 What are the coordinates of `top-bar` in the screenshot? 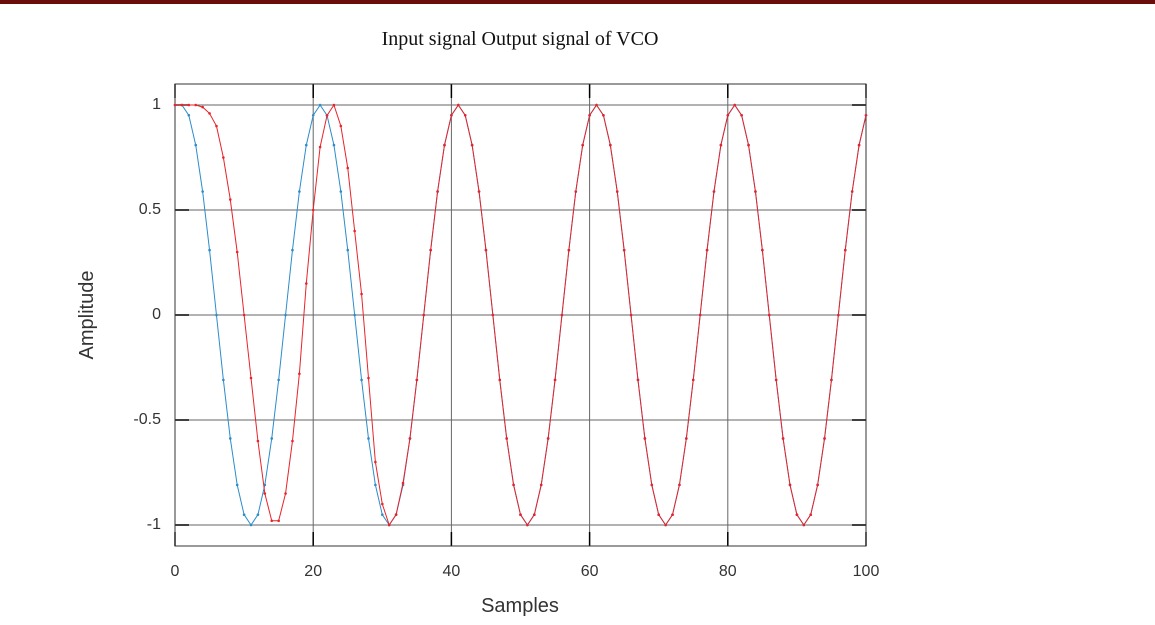 It's located at (577, 2).